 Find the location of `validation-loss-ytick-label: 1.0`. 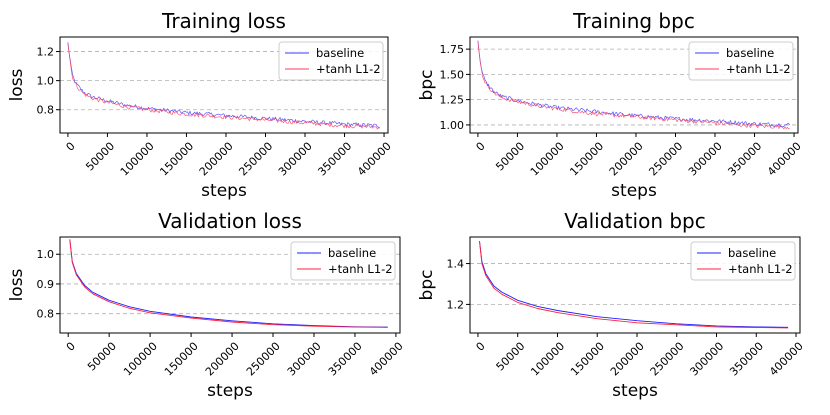

validation-loss-ytick-label: 1.0 is located at coordinates (46, 254).